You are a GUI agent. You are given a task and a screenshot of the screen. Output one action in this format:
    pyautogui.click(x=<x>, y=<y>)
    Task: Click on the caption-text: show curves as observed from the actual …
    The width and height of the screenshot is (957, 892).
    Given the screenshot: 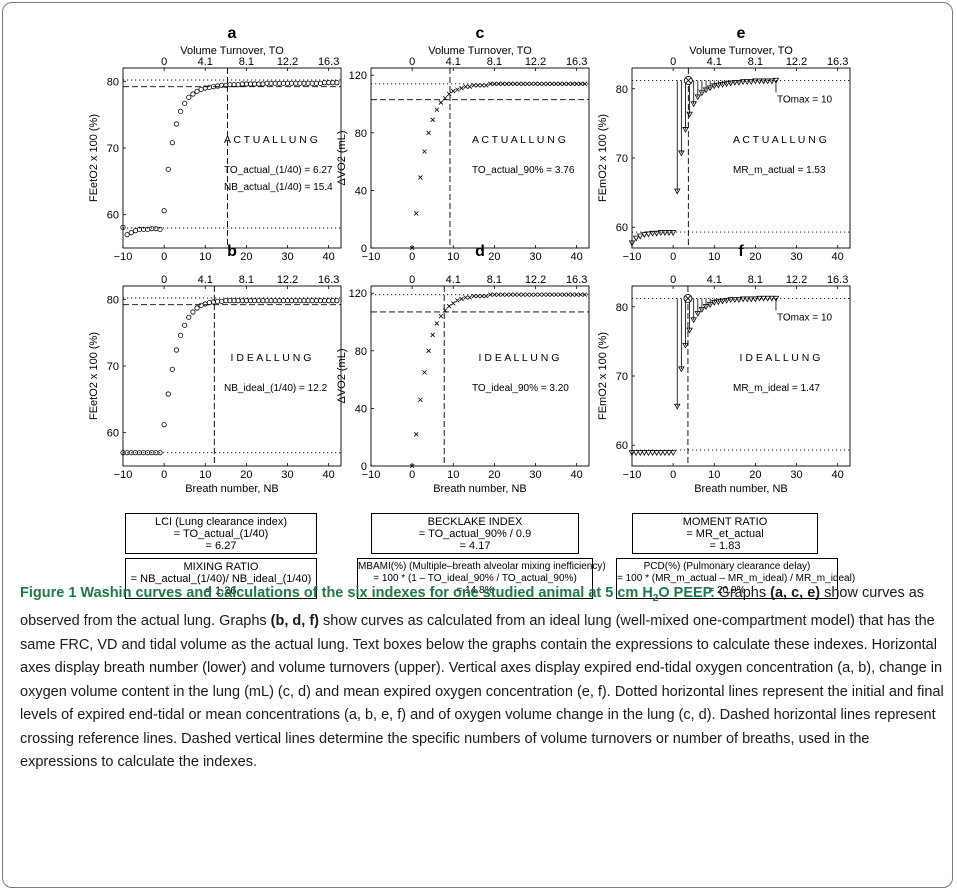 What is the action you would take?
    pyautogui.click(x=472, y=607)
    